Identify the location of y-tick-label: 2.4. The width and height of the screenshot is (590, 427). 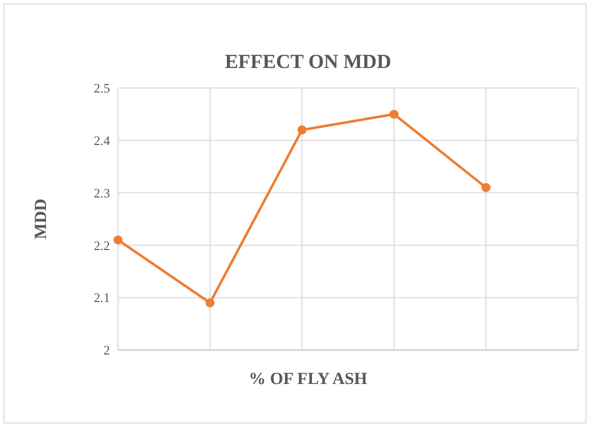
(102, 140).